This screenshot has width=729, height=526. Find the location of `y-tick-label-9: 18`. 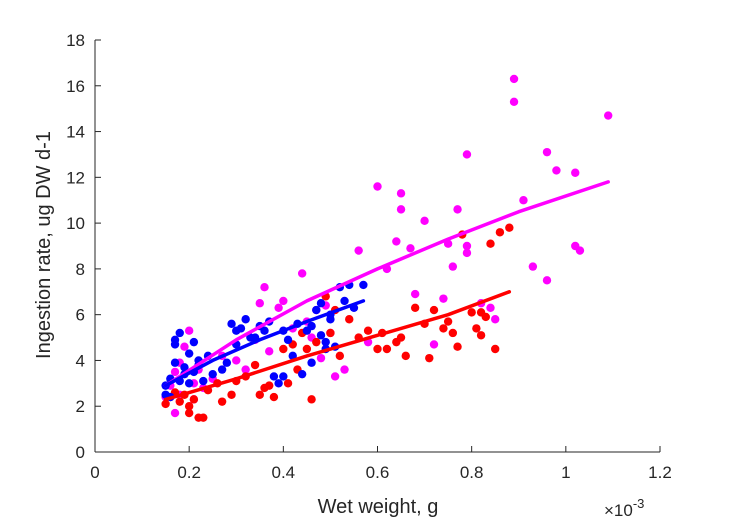

y-tick-label-9: 18 is located at coordinates (75, 40).